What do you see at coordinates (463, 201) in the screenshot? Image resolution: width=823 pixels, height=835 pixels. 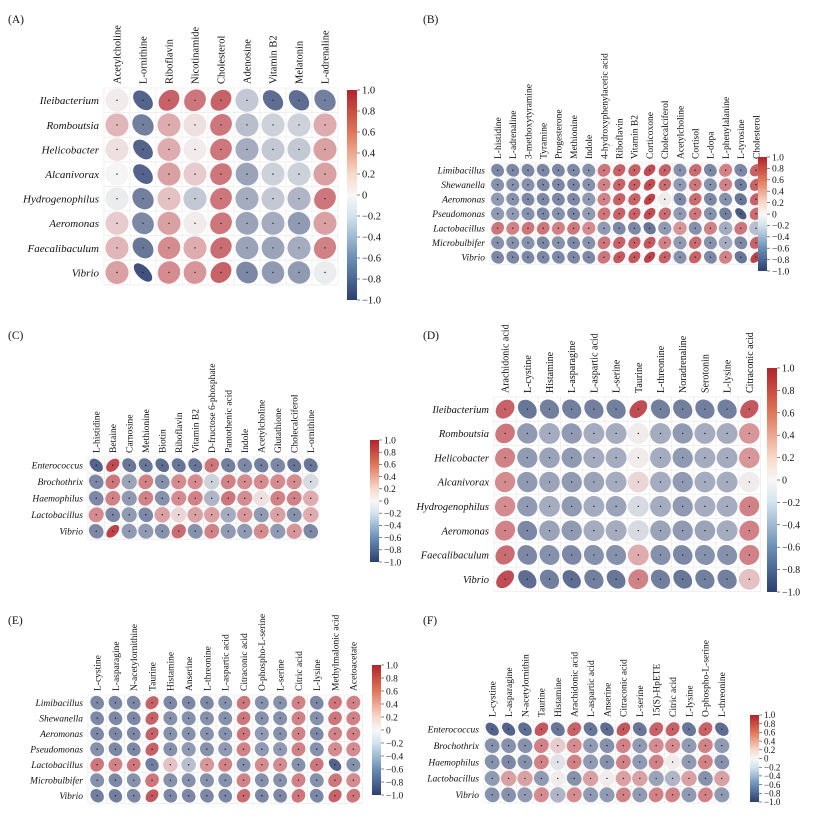 I see `row-label: Aeromonas` at bounding box center [463, 201].